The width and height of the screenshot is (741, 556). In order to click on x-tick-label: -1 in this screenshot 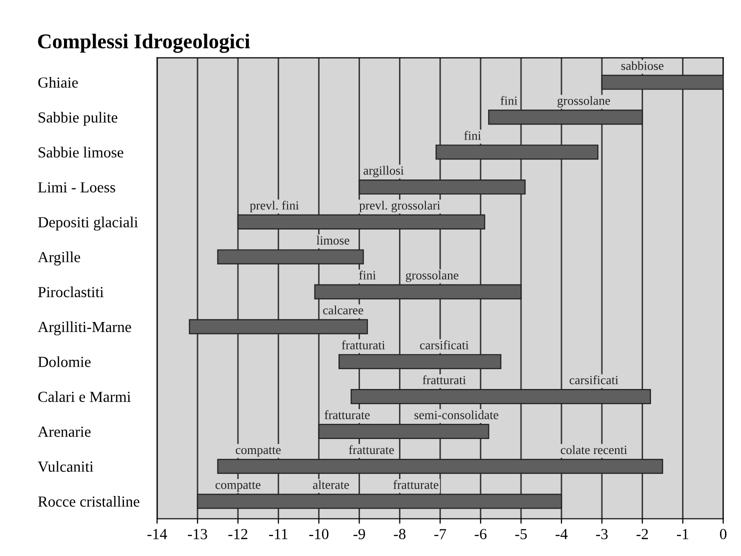, I will do `click(682, 534)`.